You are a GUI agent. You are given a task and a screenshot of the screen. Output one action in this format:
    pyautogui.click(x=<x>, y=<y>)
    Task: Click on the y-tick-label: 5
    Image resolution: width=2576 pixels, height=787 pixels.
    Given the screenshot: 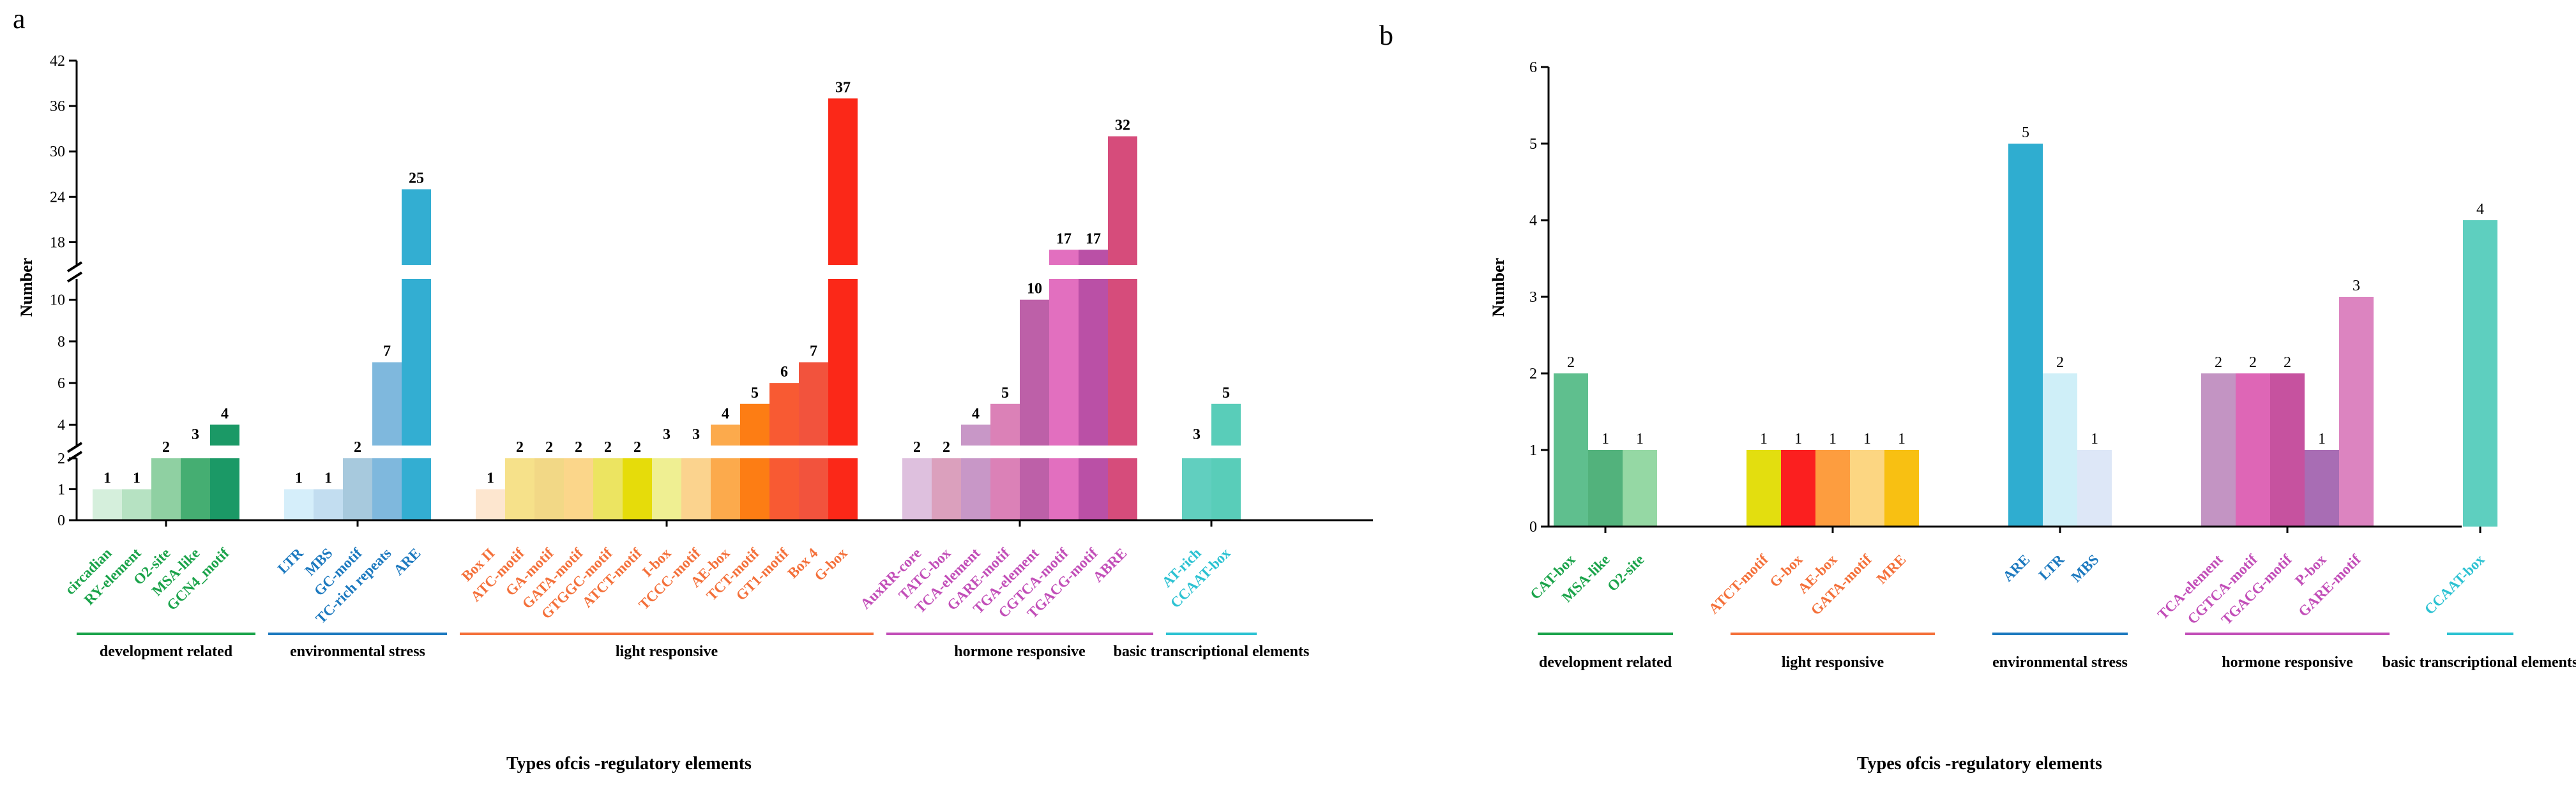 What is the action you would take?
    pyautogui.click(x=1533, y=144)
    